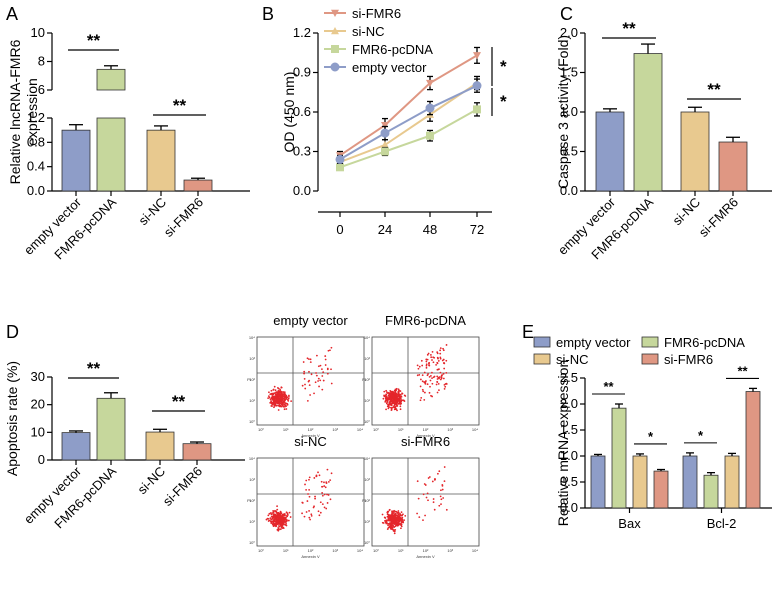 This screenshot has height=614, width=777. Describe the element at coordinates (252, 521) in the screenshot. I see `flow-panel-3-y-tick-label: 10¹` at that location.